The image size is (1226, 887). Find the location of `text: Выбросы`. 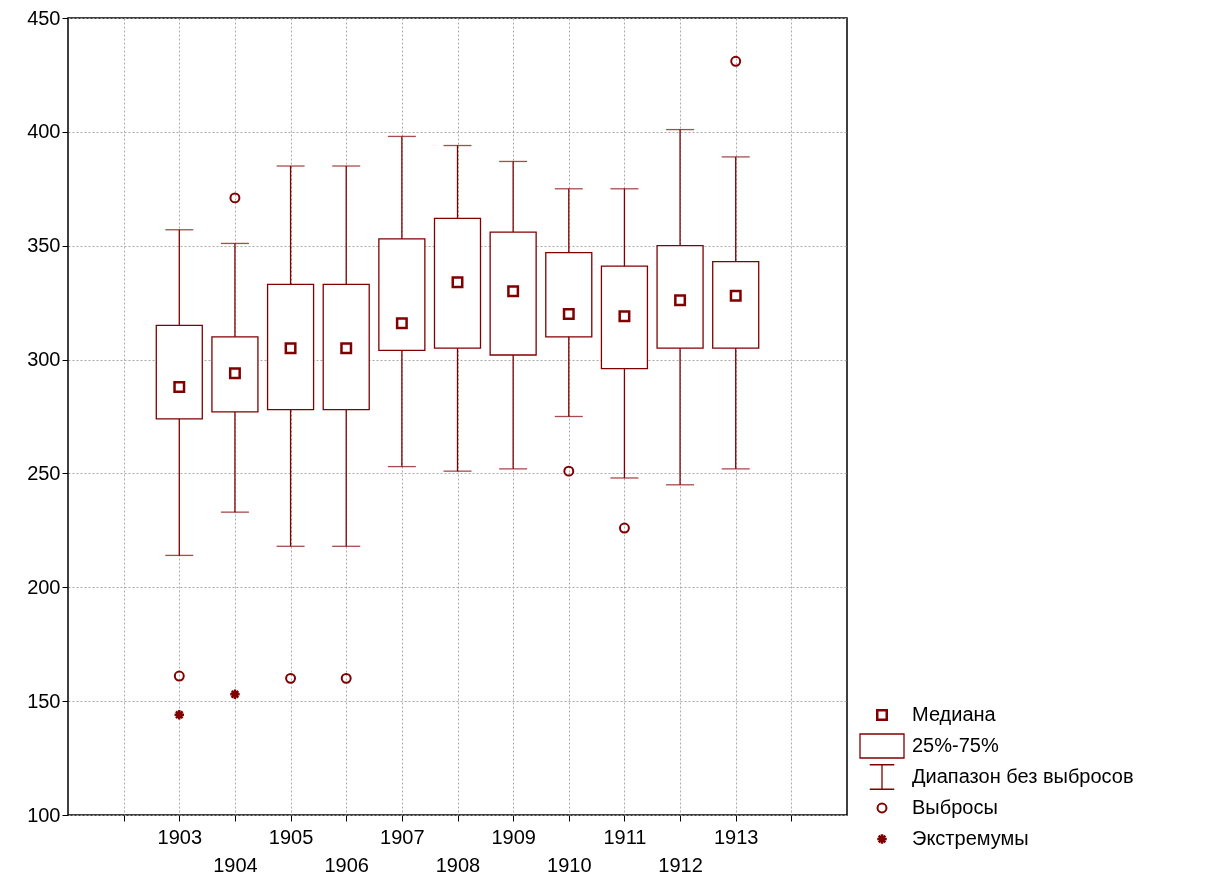

text: Выбросы is located at coordinates (955, 807).